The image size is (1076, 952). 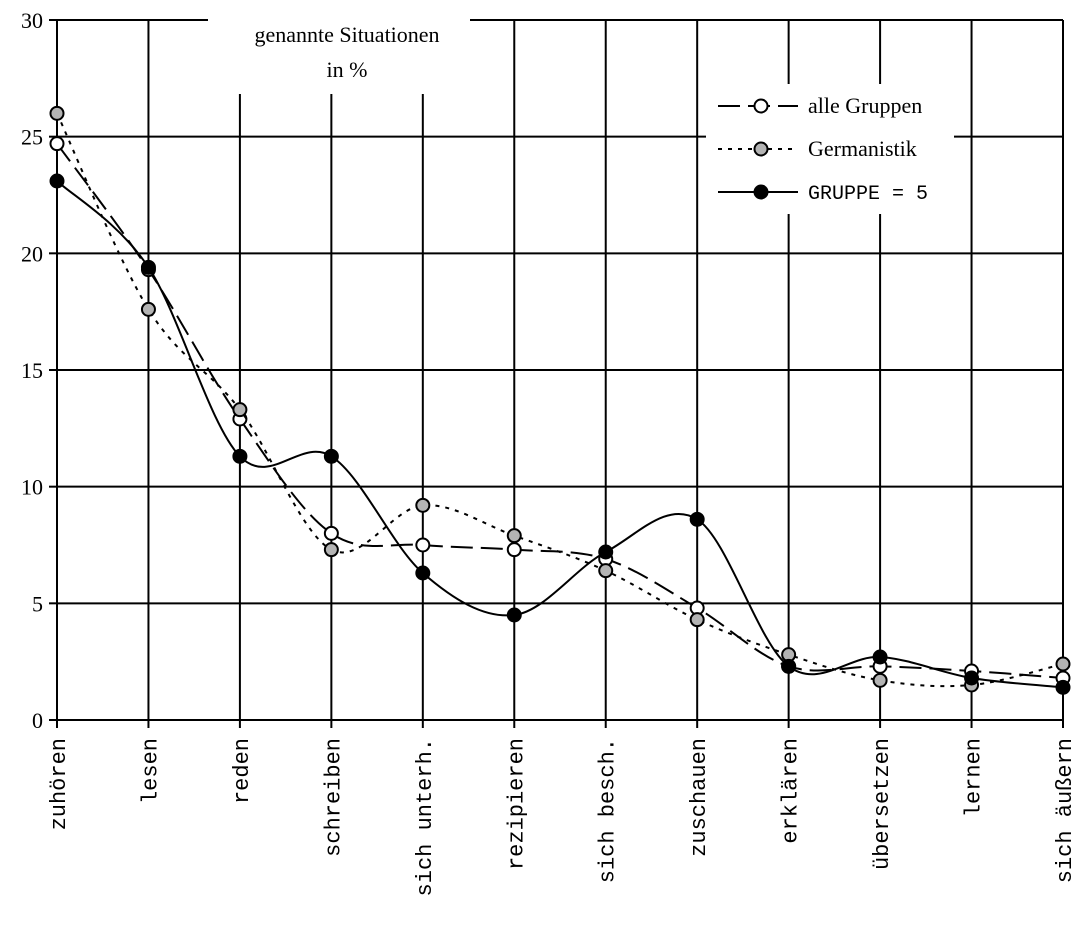 I want to click on chart-title-line-2: in %, so click(x=347, y=69).